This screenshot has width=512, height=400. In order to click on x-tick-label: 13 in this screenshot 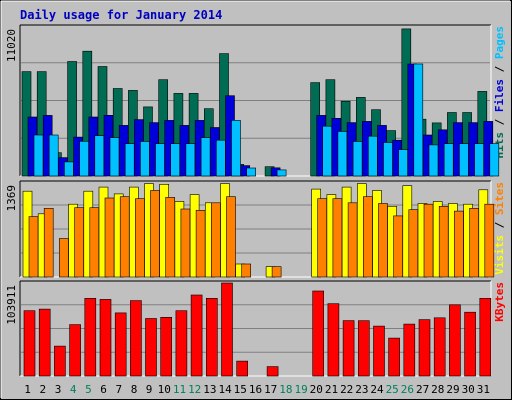, I will do `click(209, 389)`.